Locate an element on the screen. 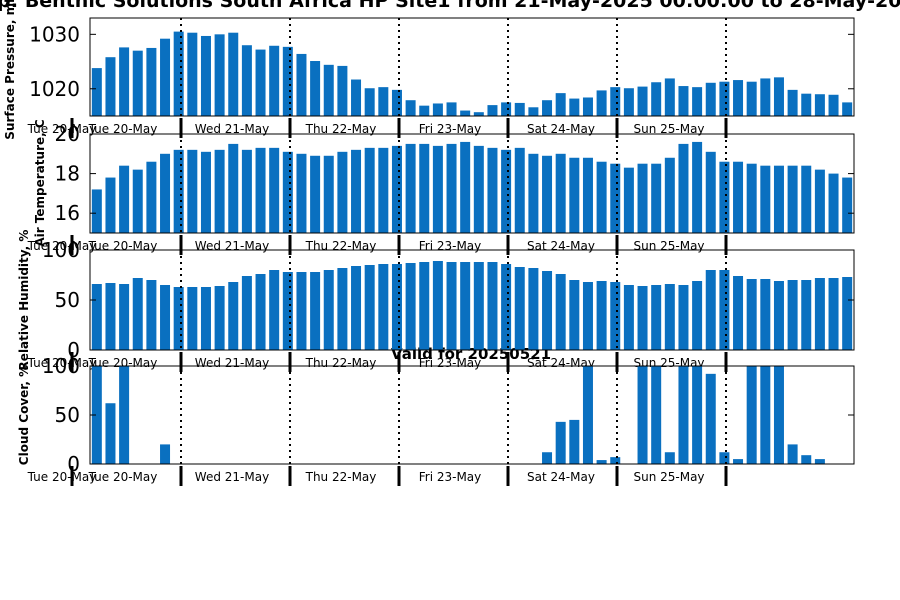 Image resolution: width=900 pixels, height=600 pixels. y-tick-label: 1020 is located at coordinates (54, 89).